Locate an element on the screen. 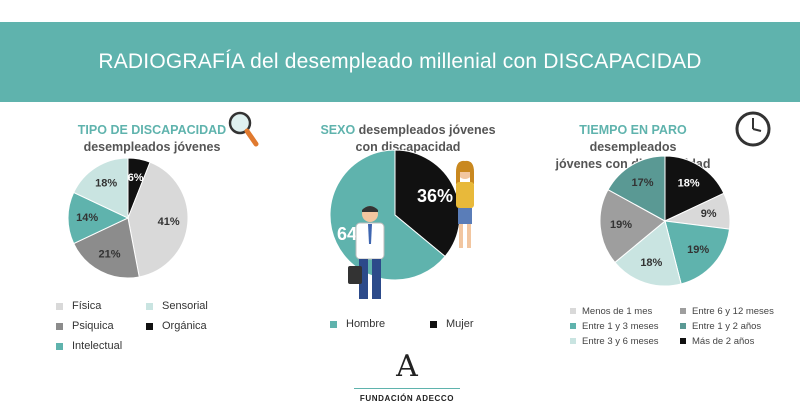 Image resolution: width=800 pixels, height=420 pixels. legend-label: Menos de 1 mes is located at coordinates (617, 311).